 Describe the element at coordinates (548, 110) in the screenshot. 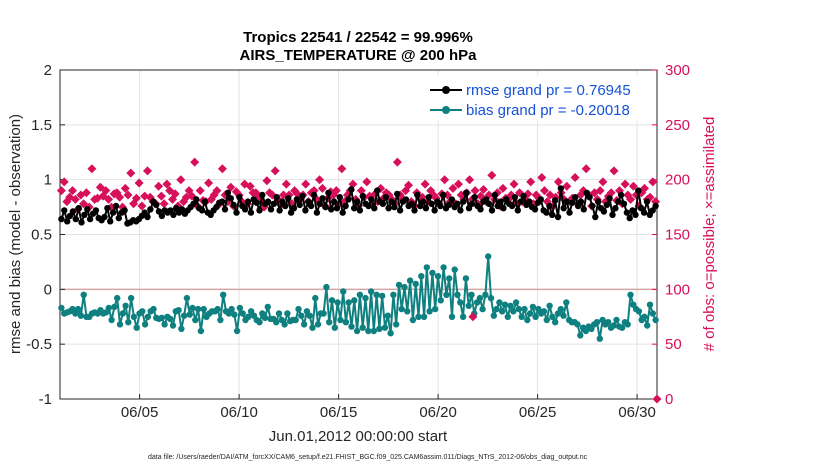

I see `legend-bias-label: bias grand pr = -0.20018` at that location.